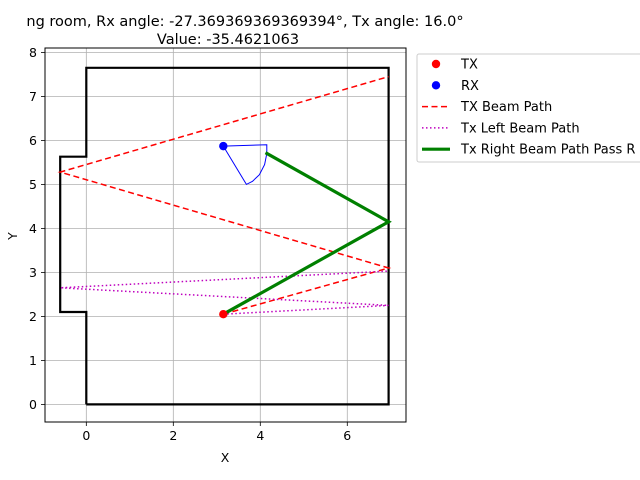  I want to click on x-axis-label: X, so click(225, 457).